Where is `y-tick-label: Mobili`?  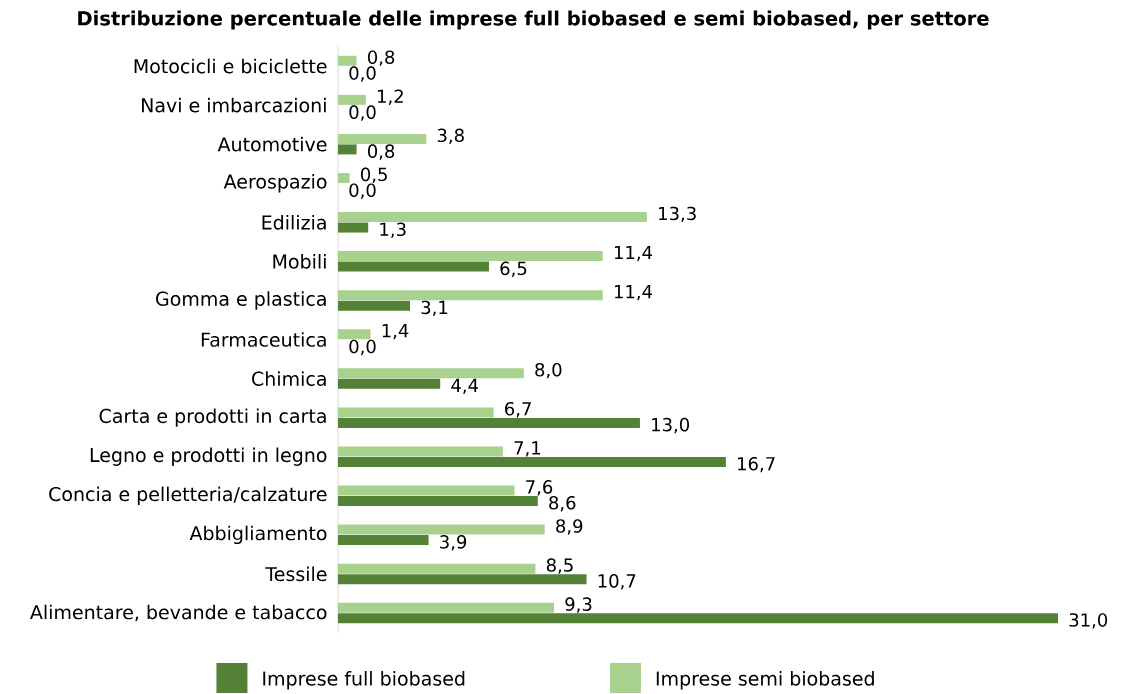 y-tick-label: Mobili is located at coordinates (299, 261).